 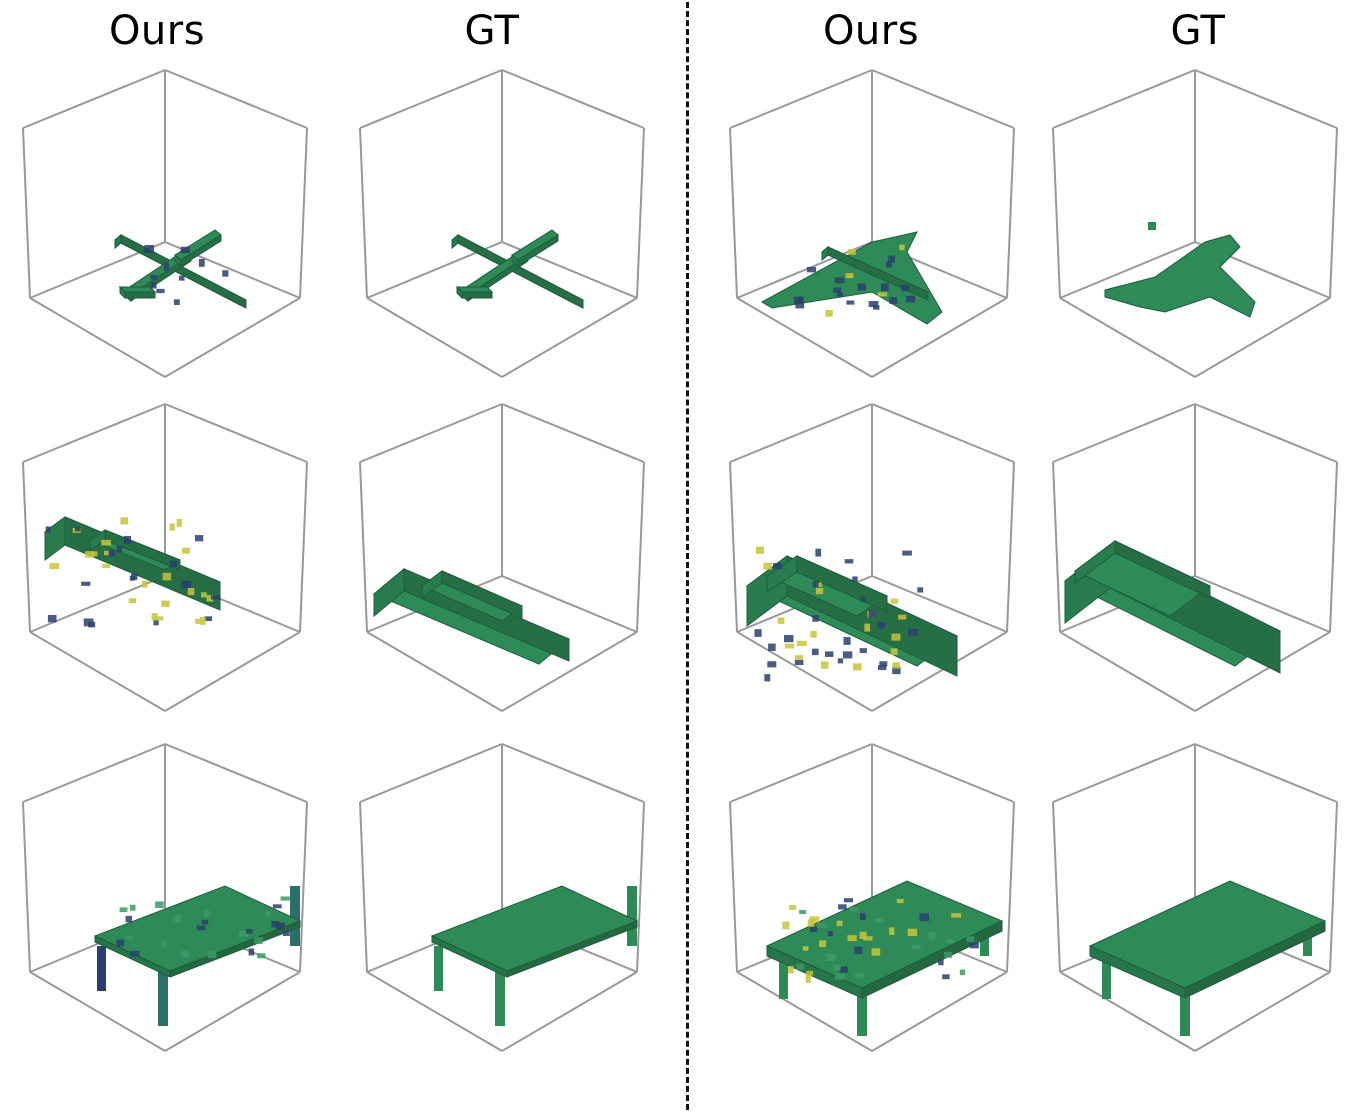 What do you see at coordinates (871, 31) in the screenshot?
I see `column-header-ours-right: Ours` at bounding box center [871, 31].